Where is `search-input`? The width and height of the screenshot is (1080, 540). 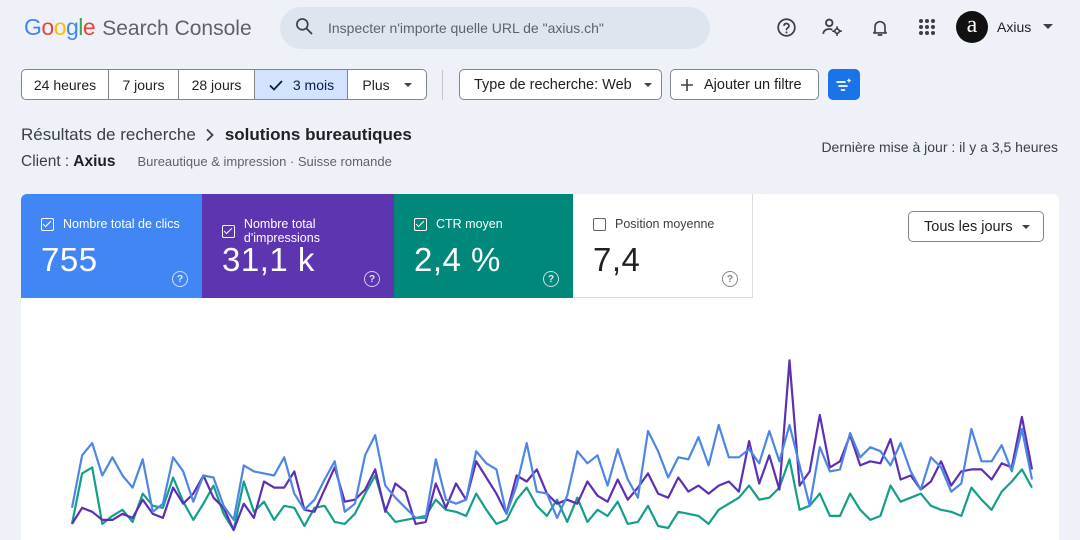
search-input is located at coordinates (519, 28).